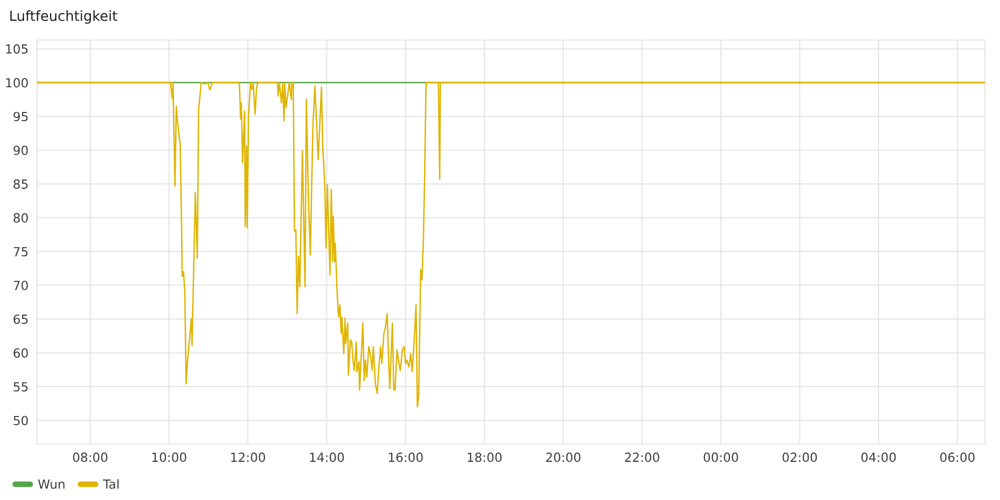 This screenshot has height=500, width=1000. What do you see at coordinates (21, 387) in the screenshot?
I see `y-tick-label: 55` at bounding box center [21, 387].